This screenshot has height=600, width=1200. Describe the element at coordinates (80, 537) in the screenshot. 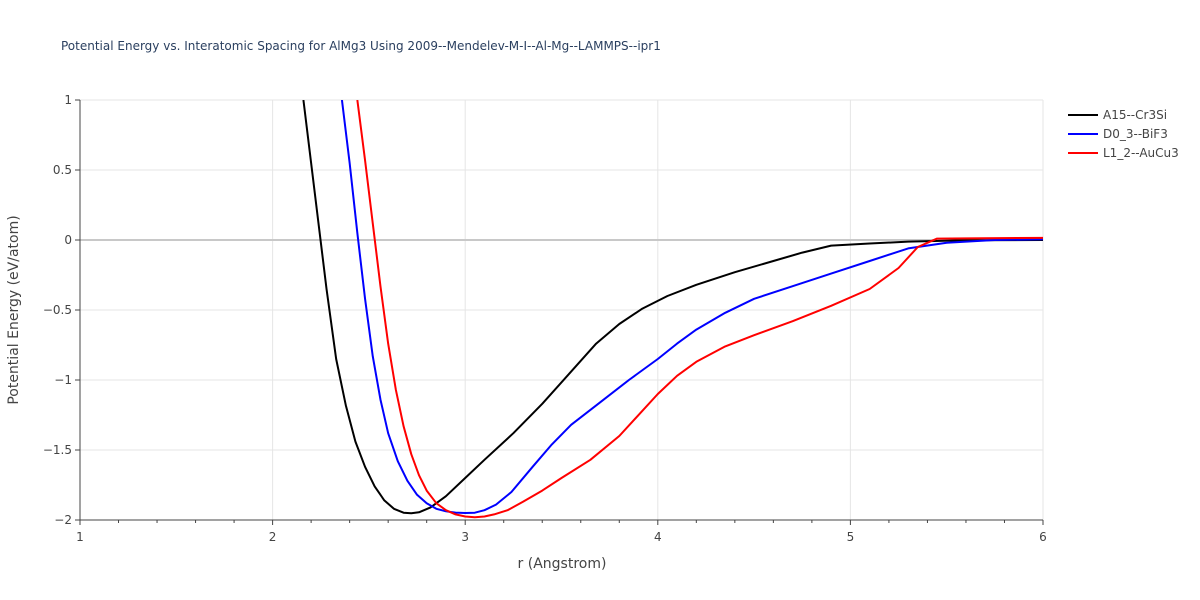

I see `x-tick-label-1: 1` at that location.